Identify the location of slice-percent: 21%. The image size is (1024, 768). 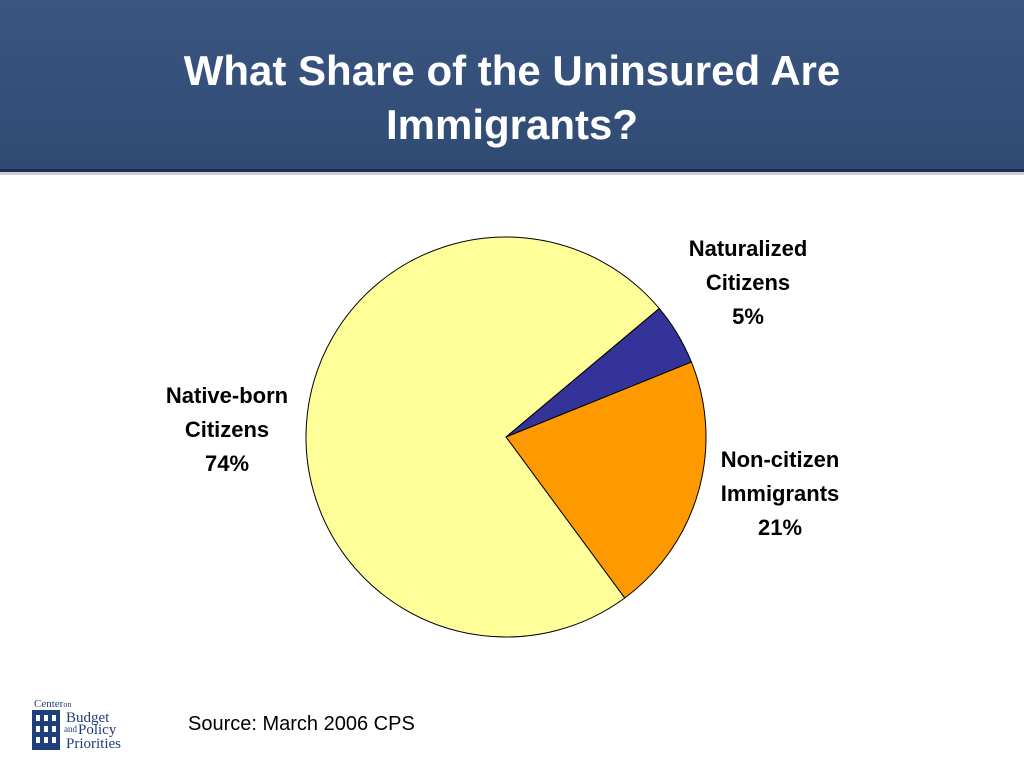
(780, 527).